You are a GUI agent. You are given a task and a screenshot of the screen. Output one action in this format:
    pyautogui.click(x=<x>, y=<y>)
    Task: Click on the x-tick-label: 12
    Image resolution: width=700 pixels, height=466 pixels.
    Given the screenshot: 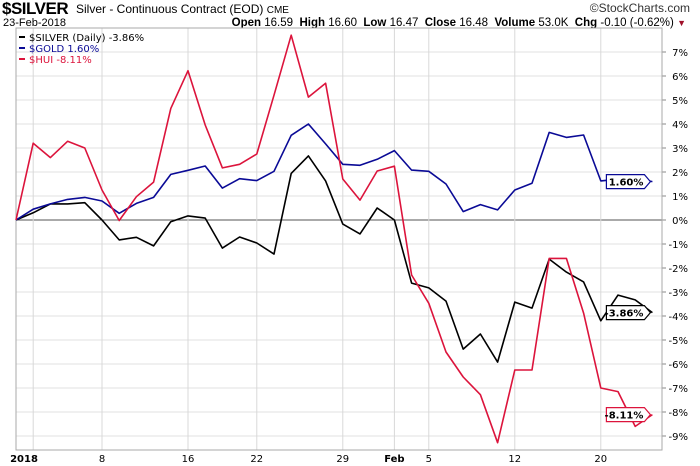 What is the action you would take?
    pyautogui.click(x=514, y=459)
    